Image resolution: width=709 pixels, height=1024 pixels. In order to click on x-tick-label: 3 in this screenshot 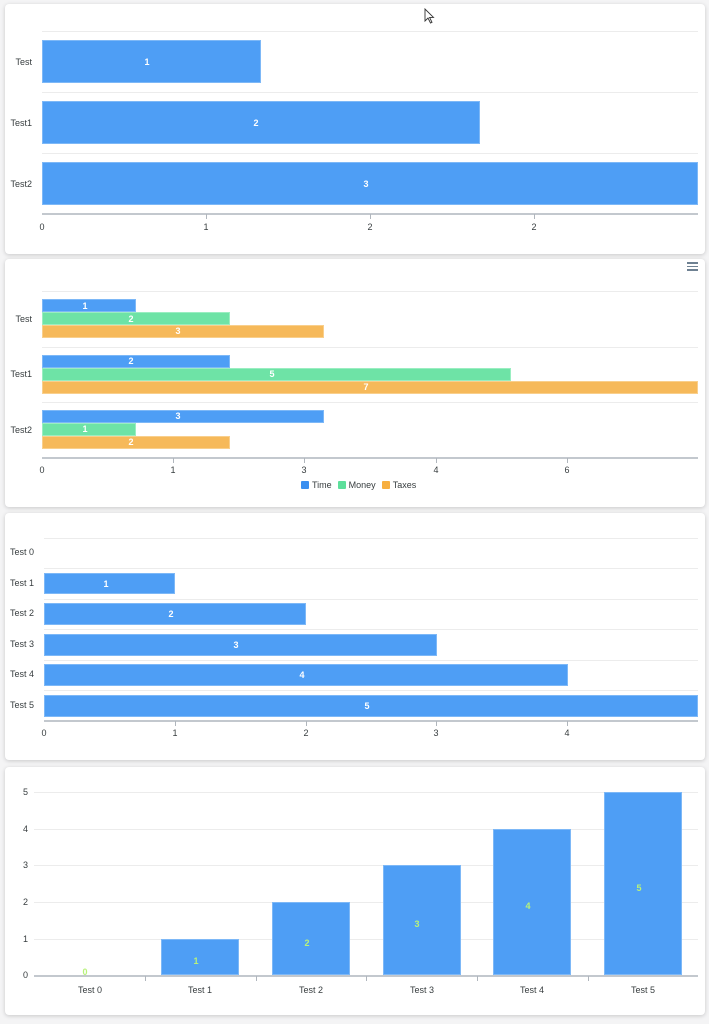, I will do `click(436, 733)`.